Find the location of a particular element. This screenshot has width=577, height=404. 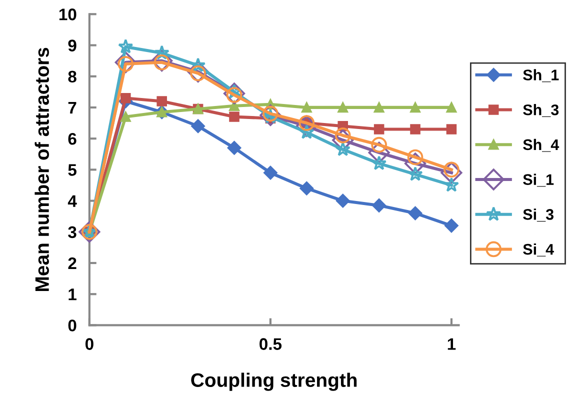

y-tick-label: 9 is located at coordinates (72, 46).